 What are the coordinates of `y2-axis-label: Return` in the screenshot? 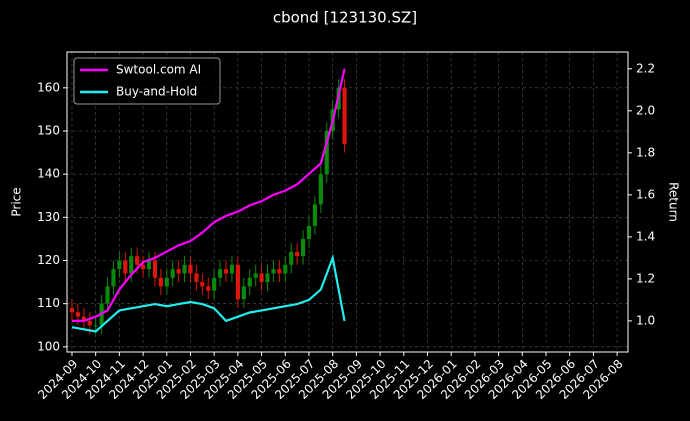 It's located at (674, 202).